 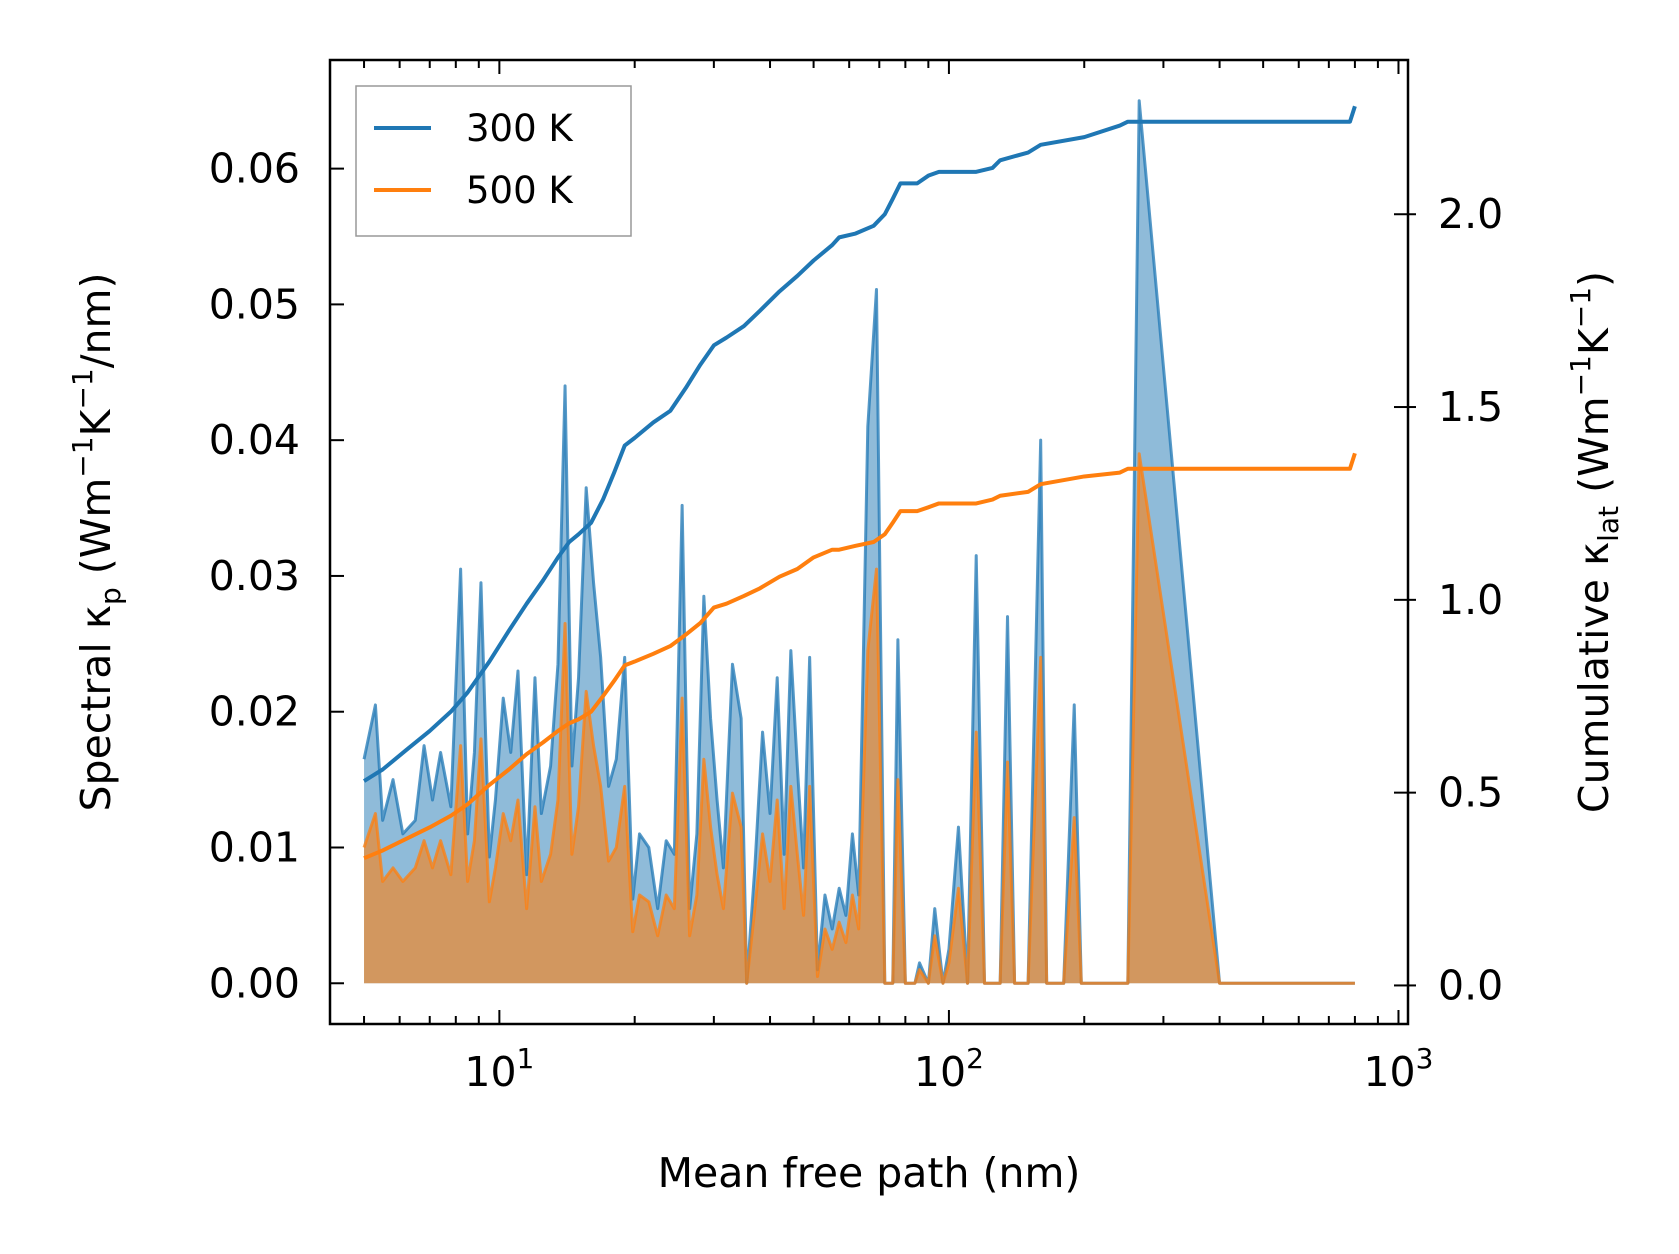 I want to click on y-right-tick-label: 1.5, so click(x=1470, y=407).